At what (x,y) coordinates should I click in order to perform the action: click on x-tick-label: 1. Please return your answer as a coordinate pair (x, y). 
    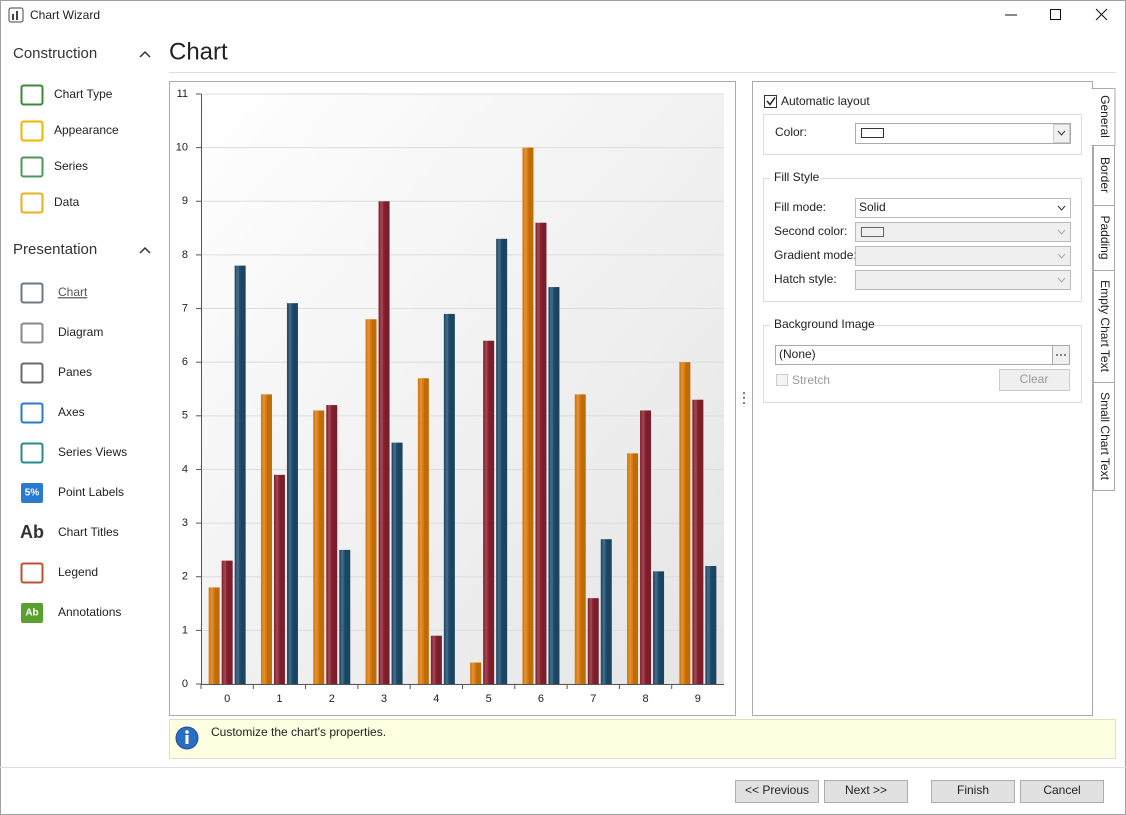
    Looking at the image, I should click on (279, 699).